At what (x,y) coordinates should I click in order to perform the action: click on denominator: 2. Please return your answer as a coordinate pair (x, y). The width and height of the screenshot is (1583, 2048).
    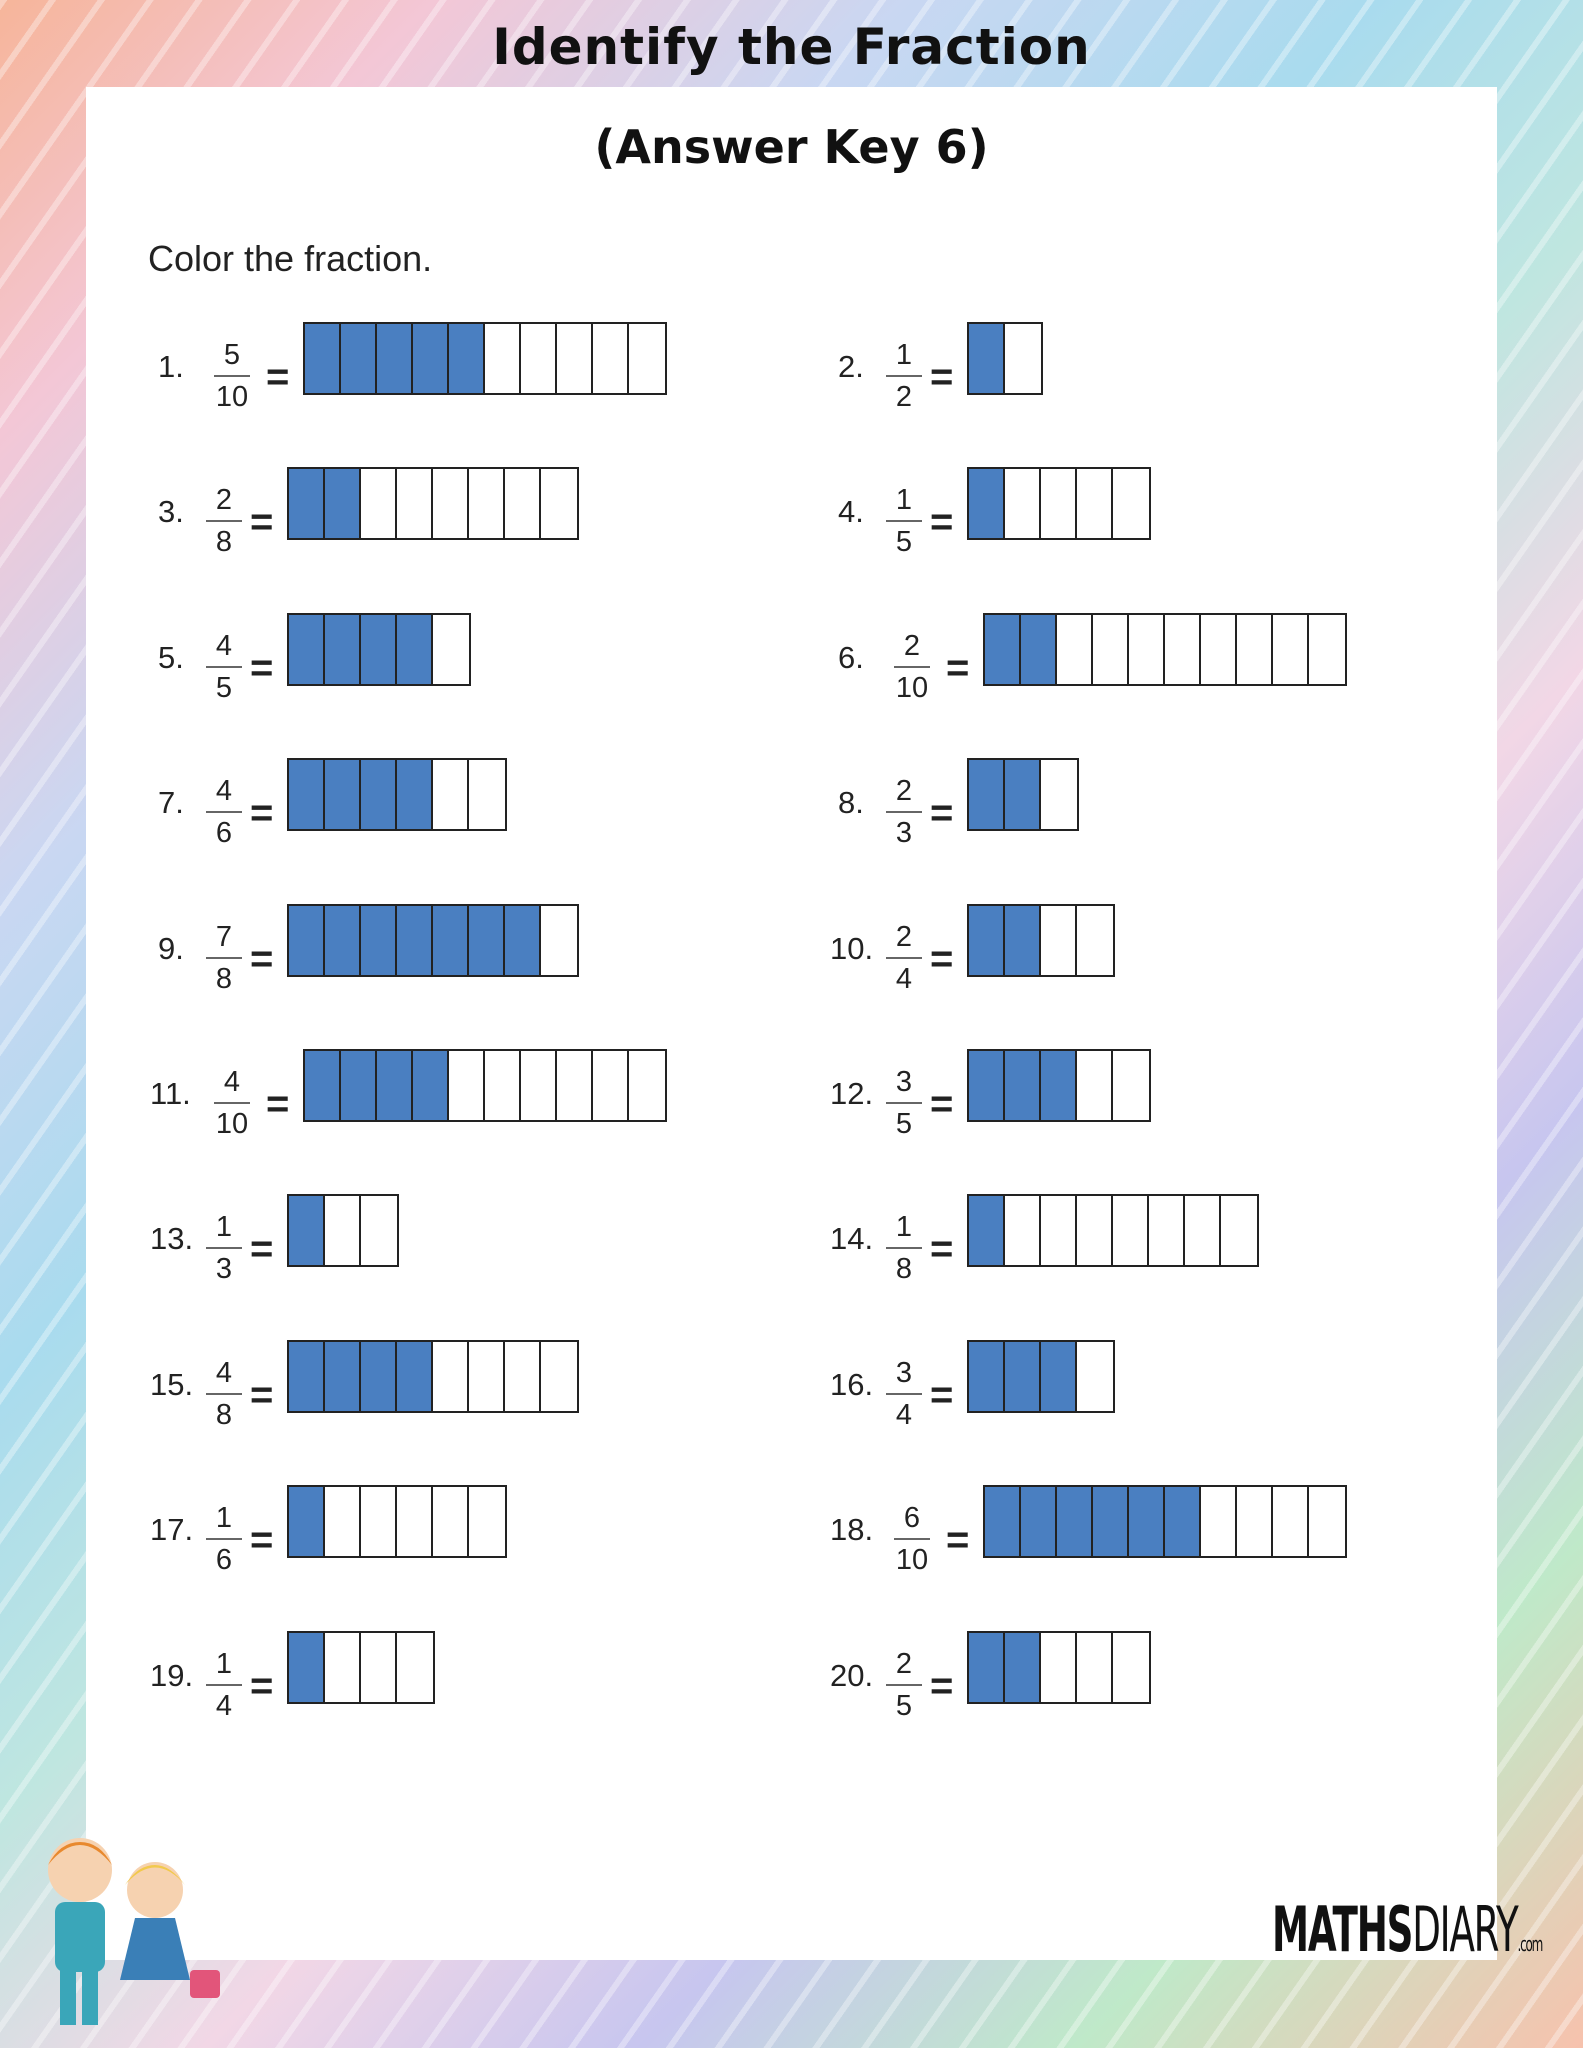
    Looking at the image, I should click on (904, 397).